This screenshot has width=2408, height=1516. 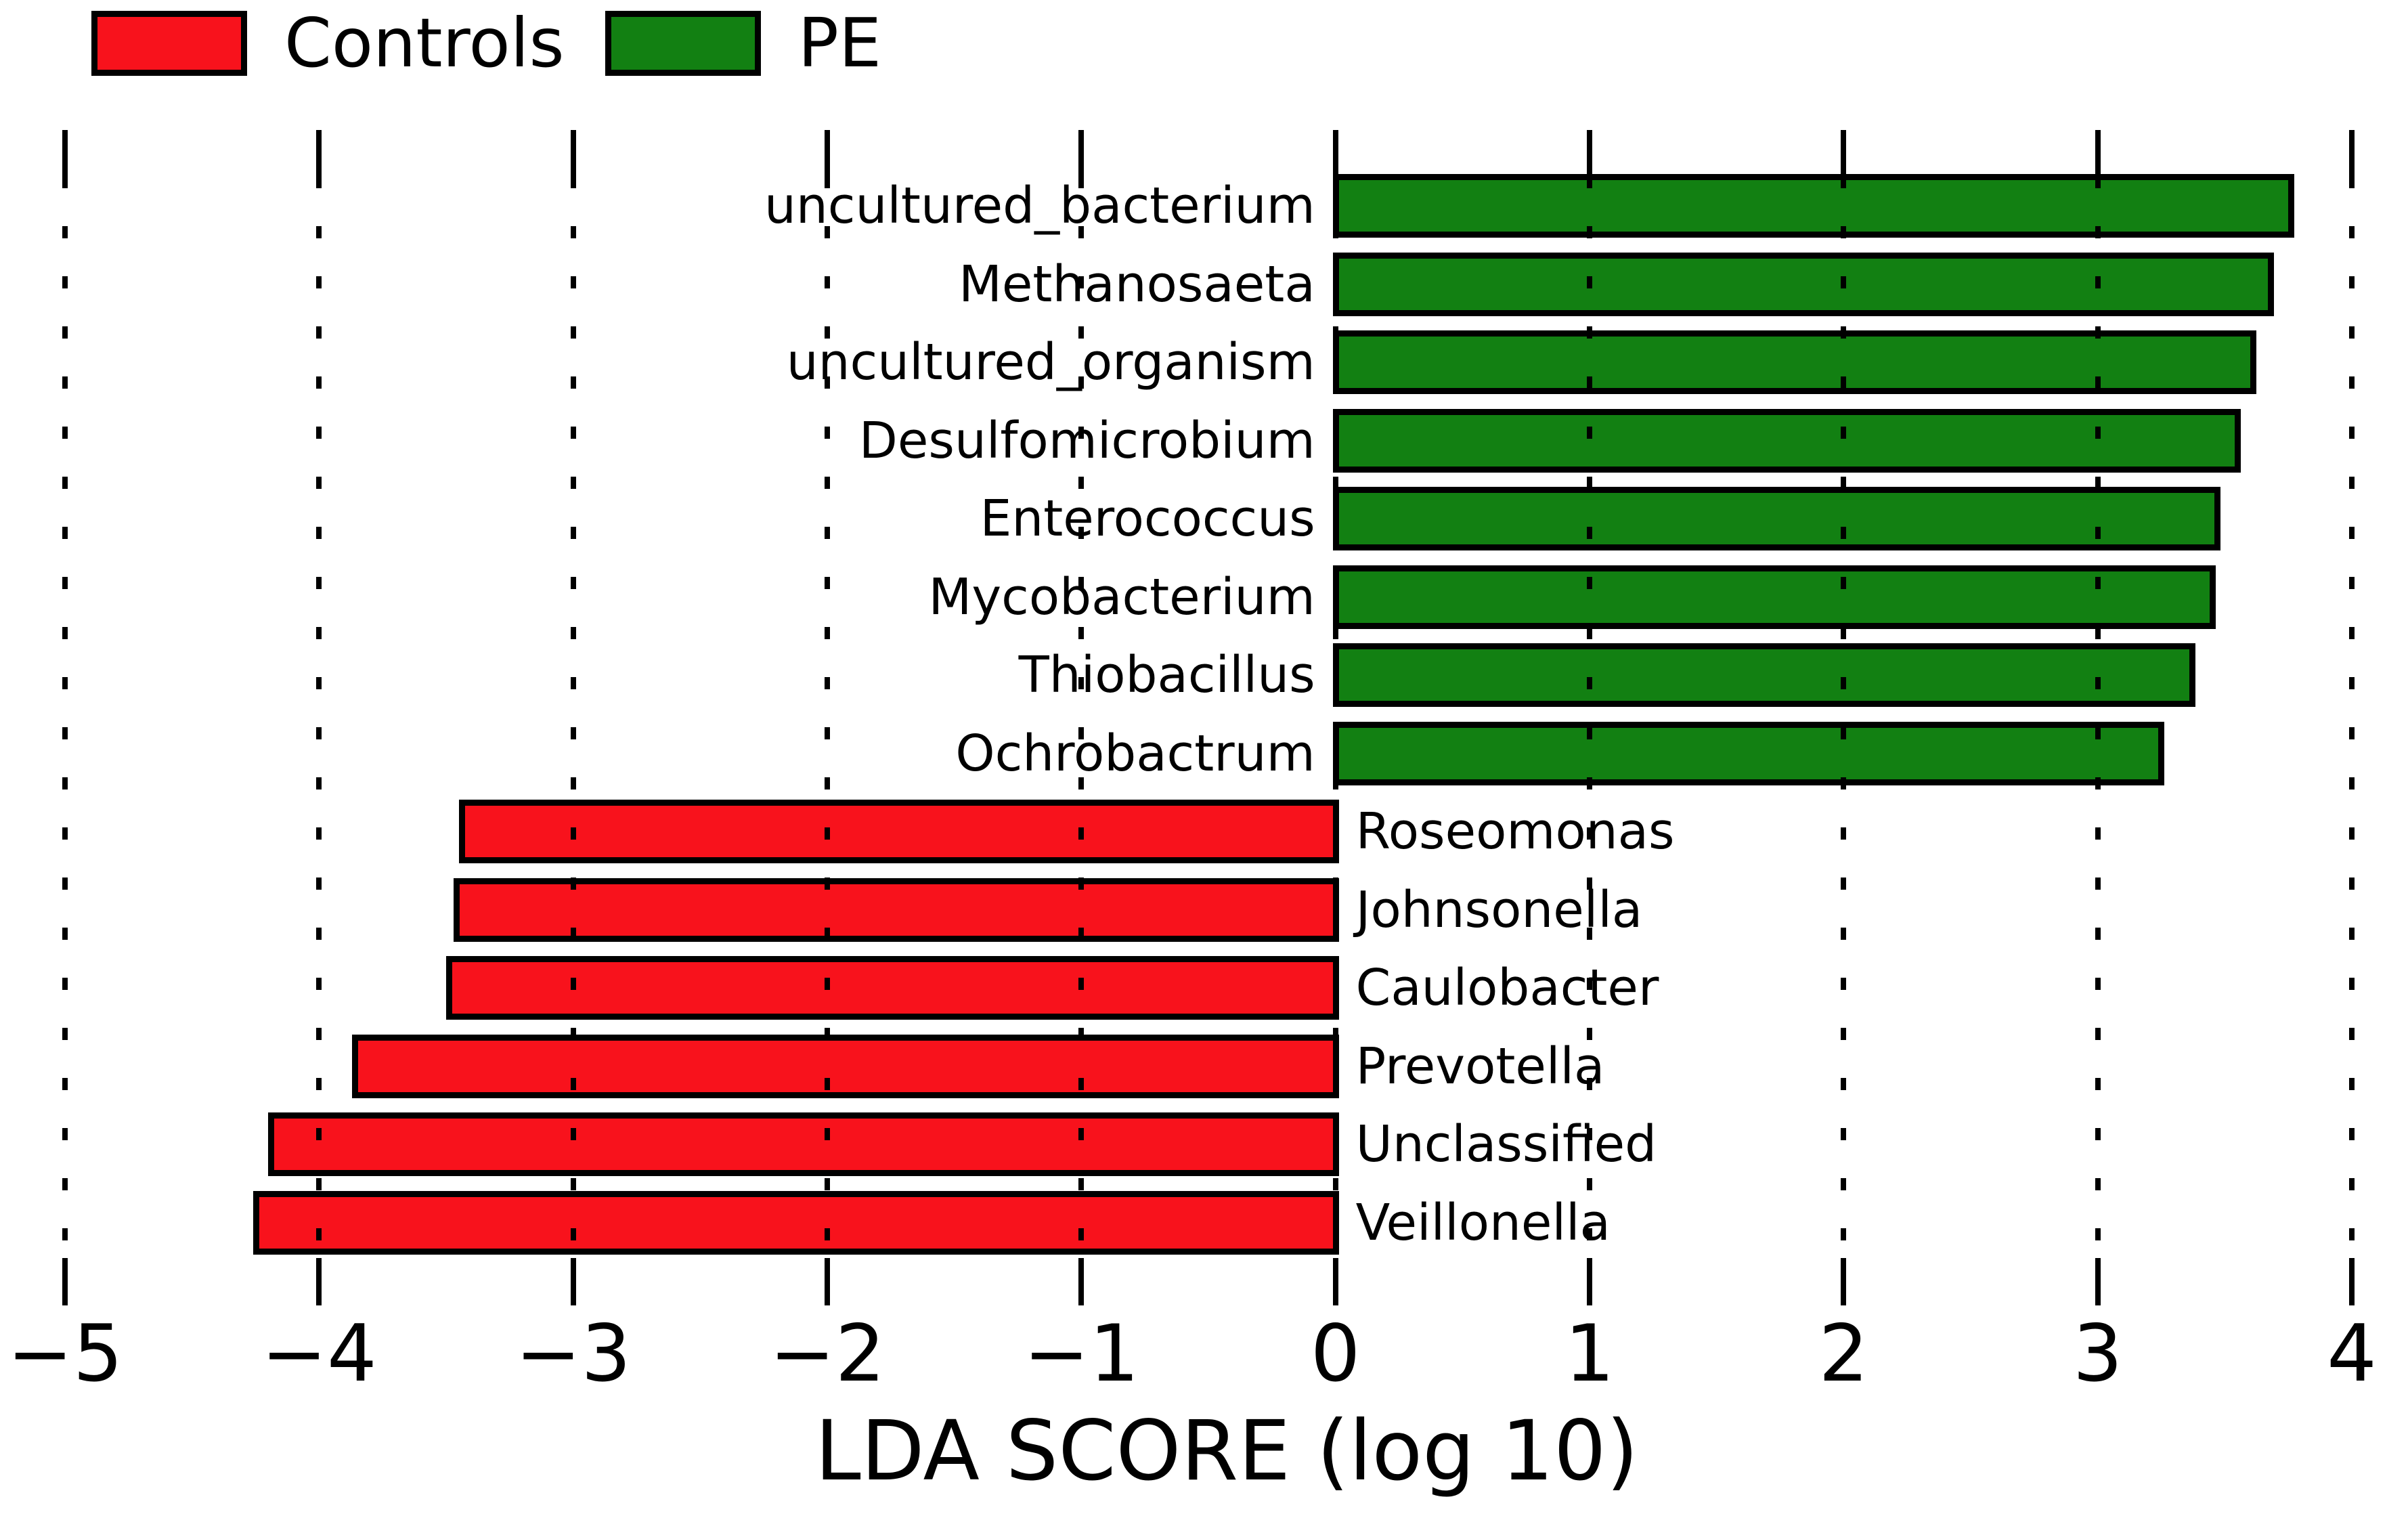 What do you see at coordinates (1515, 831) in the screenshot?
I see `bar-label-Roseomonas: Roseomonas` at bounding box center [1515, 831].